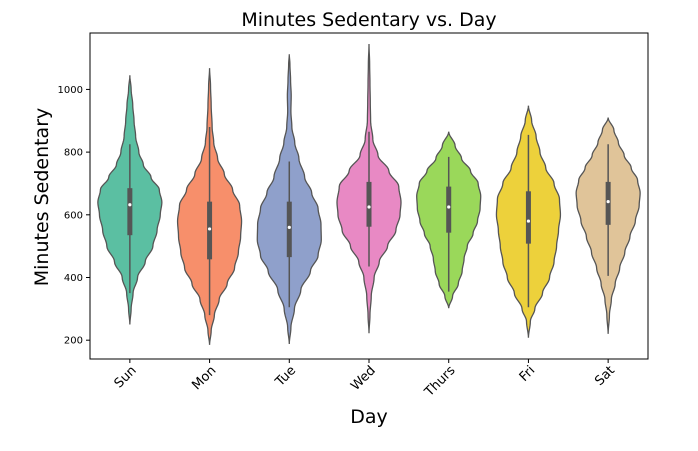  I want to click on y-tick-label: 1000, so click(70, 90).